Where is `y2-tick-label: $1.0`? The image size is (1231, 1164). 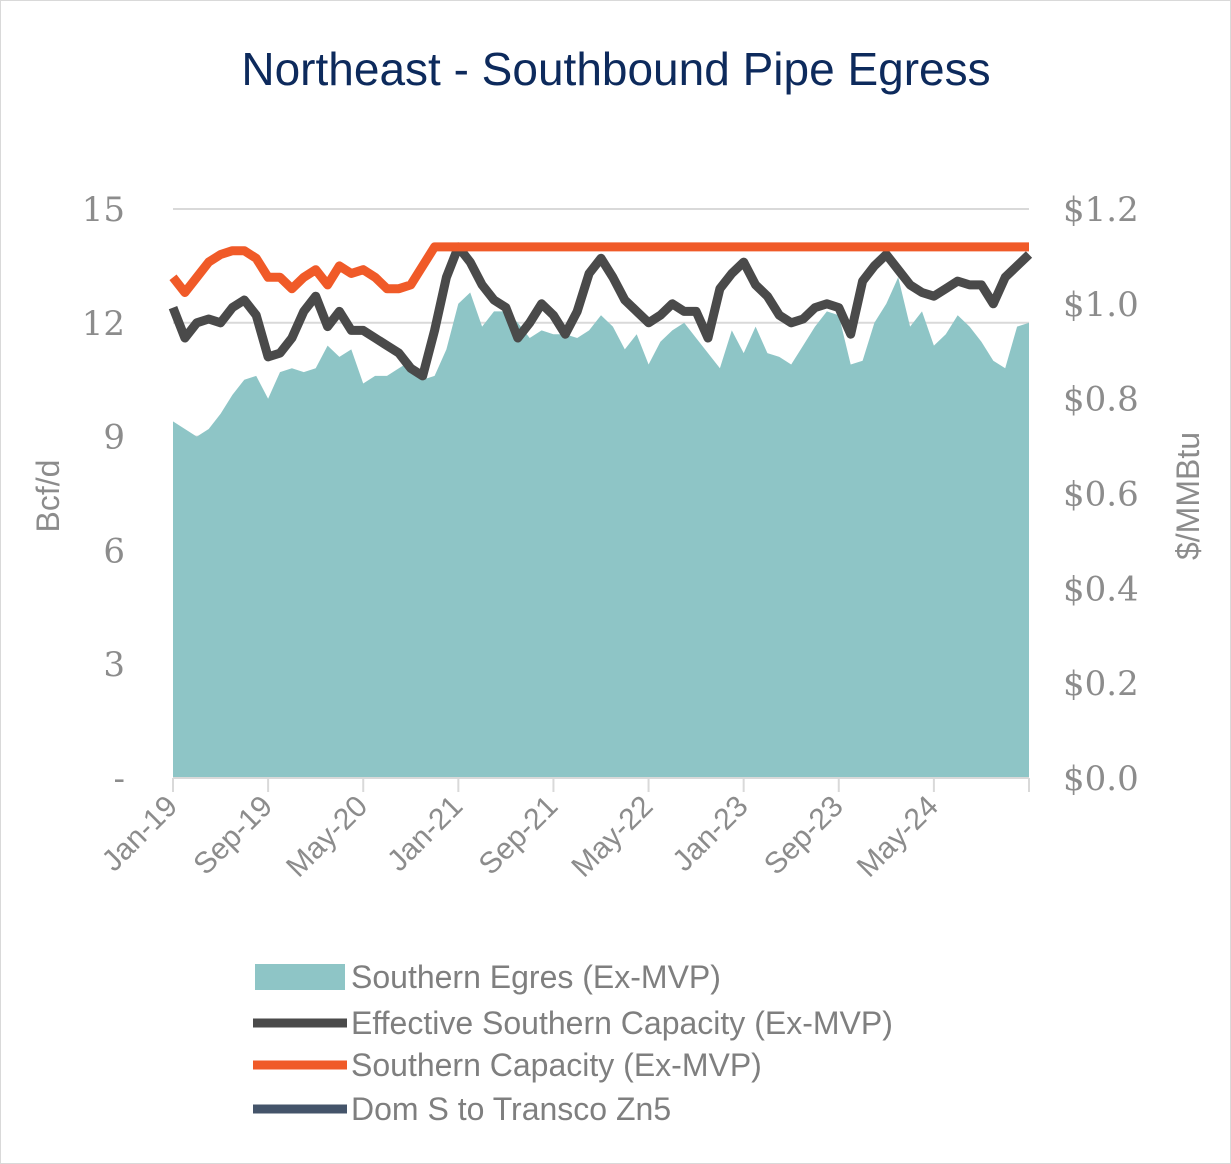
y2-tick-label: $1.0 is located at coordinates (1101, 305).